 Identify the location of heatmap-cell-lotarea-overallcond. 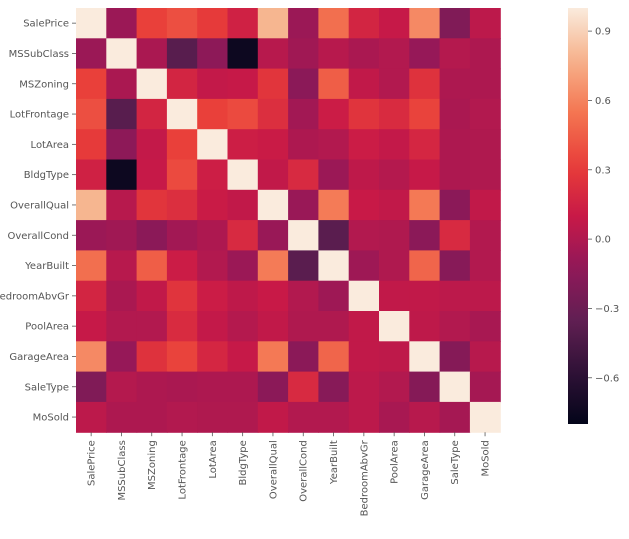
(303, 145).